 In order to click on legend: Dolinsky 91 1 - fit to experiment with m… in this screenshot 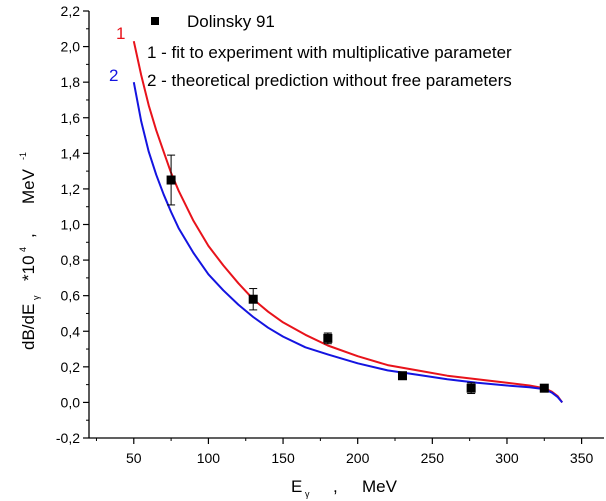, I will do `click(329, 51)`.